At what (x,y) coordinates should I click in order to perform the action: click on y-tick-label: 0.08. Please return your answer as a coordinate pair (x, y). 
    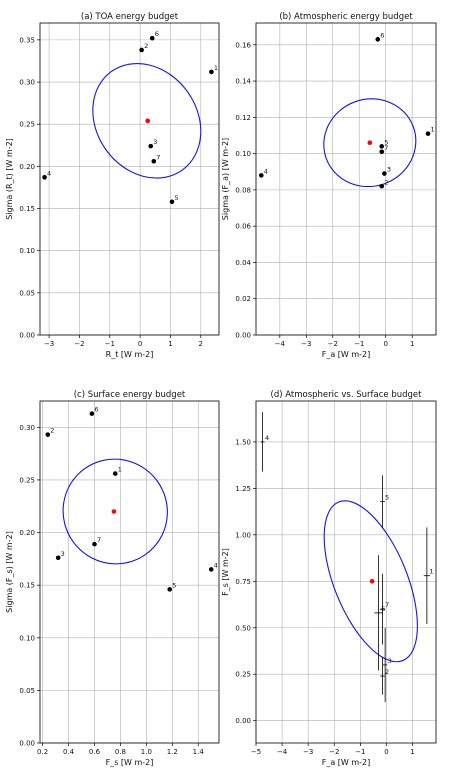
    Looking at the image, I should click on (243, 190).